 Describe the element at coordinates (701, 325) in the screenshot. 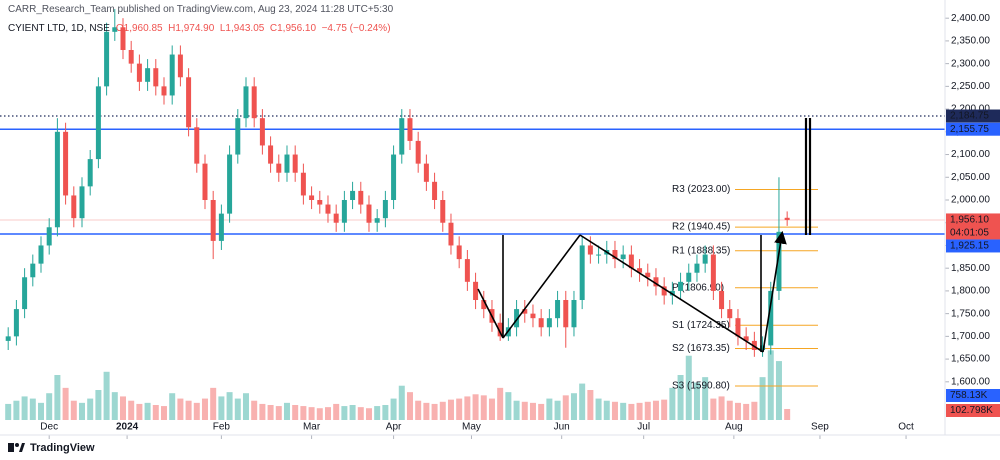

I see `pivot-label: S1 (1724.35)` at that location.